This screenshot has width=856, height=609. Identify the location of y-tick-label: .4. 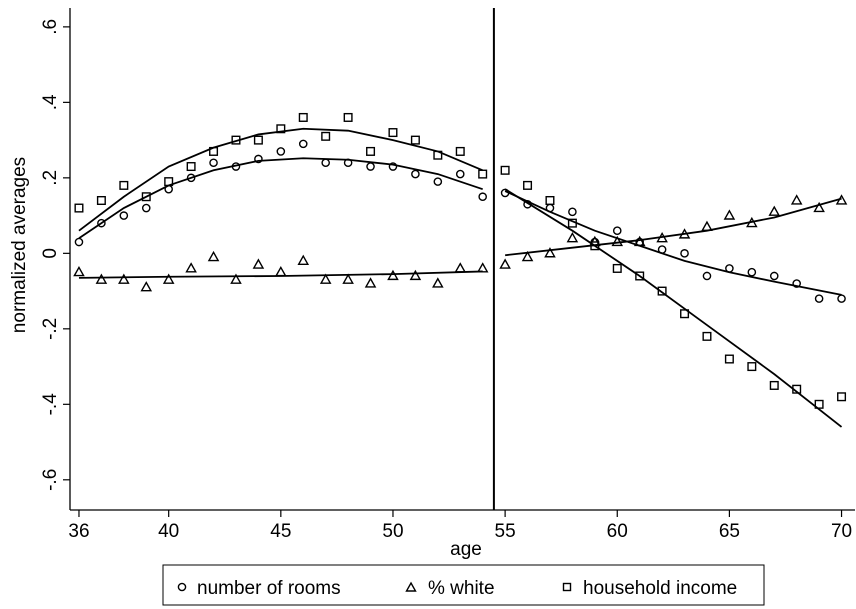
(50, 102).